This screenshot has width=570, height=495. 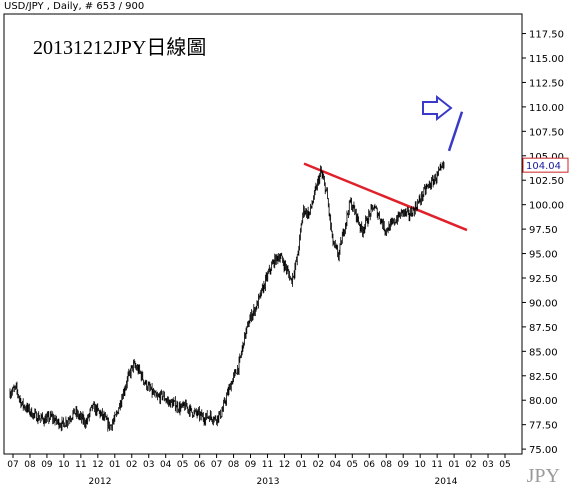 What do you see at coordinates (543, 426) in the screenshot?
I see `y-tick-label: 77.50` at bounding box center [543, 426].